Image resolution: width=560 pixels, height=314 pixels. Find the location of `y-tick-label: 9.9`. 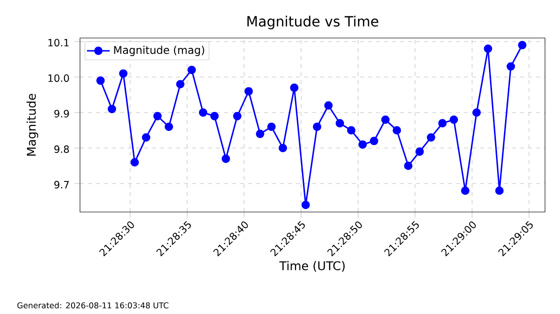

y-tick-label: 9.9 is located at coordinates (61, 114).